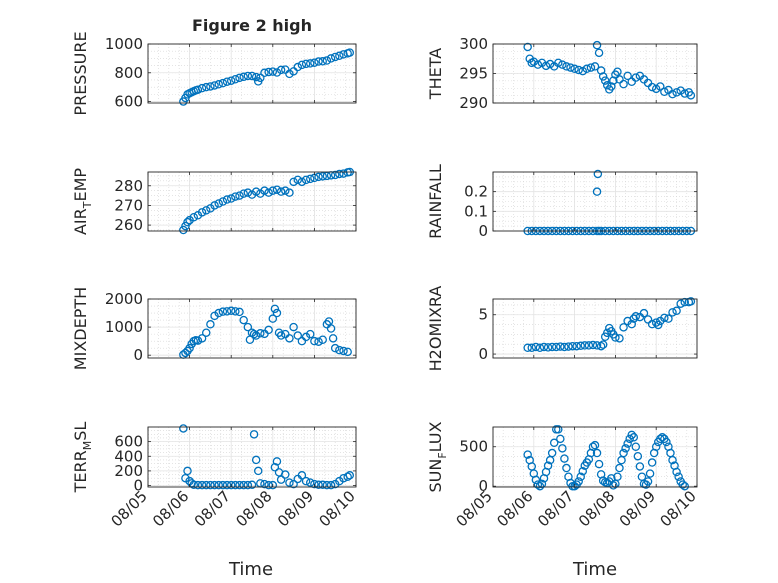 The width and height of the screenshot is (778, 583). Describe the element at coordinates (596, 508) in the screenshot. I see `x-tick-label: 08/08` at that location.